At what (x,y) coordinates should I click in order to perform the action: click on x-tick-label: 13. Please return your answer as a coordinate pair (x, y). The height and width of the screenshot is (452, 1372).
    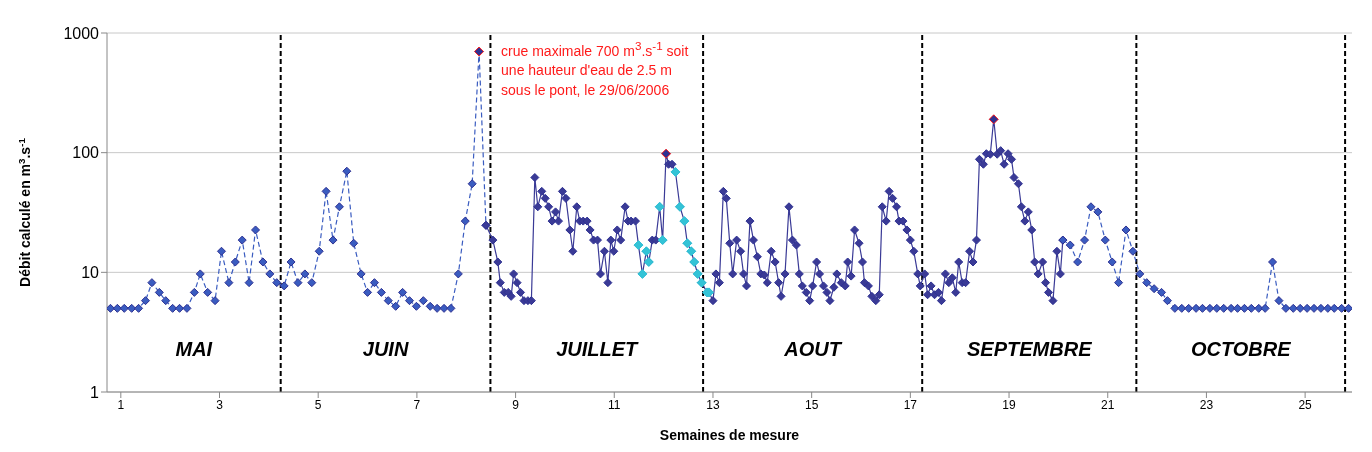
    Looking at the image, I should click on (713, 404).